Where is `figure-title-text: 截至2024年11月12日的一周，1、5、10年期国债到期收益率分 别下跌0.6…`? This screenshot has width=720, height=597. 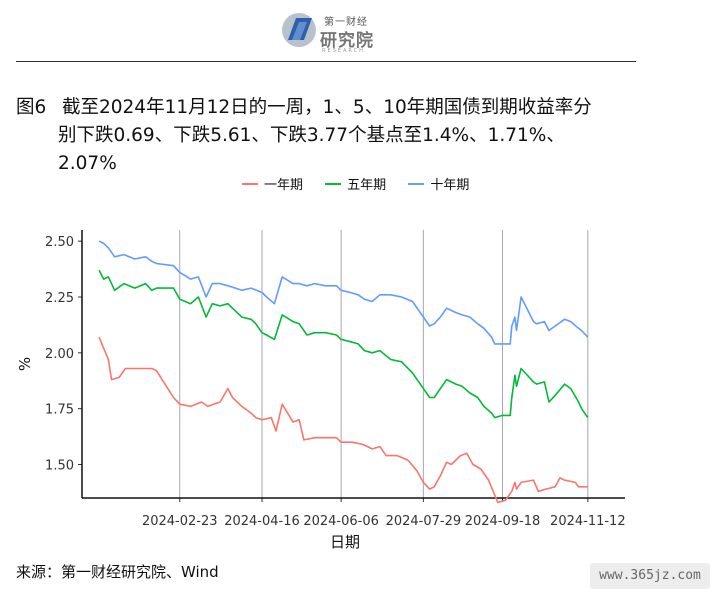 figure-title-text: 截至2024年11月12日的一周，1、5、10年期国债到期收益率分 别下跌0.6… is located at coordinates (380, 136).